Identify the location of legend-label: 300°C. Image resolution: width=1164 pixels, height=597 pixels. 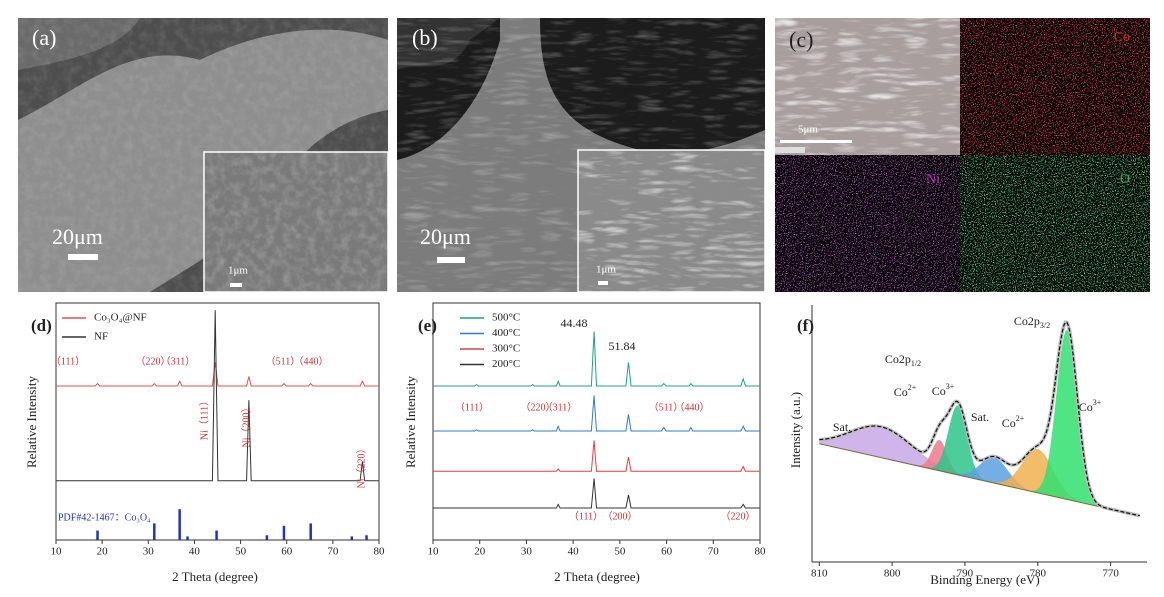
(506, 349).